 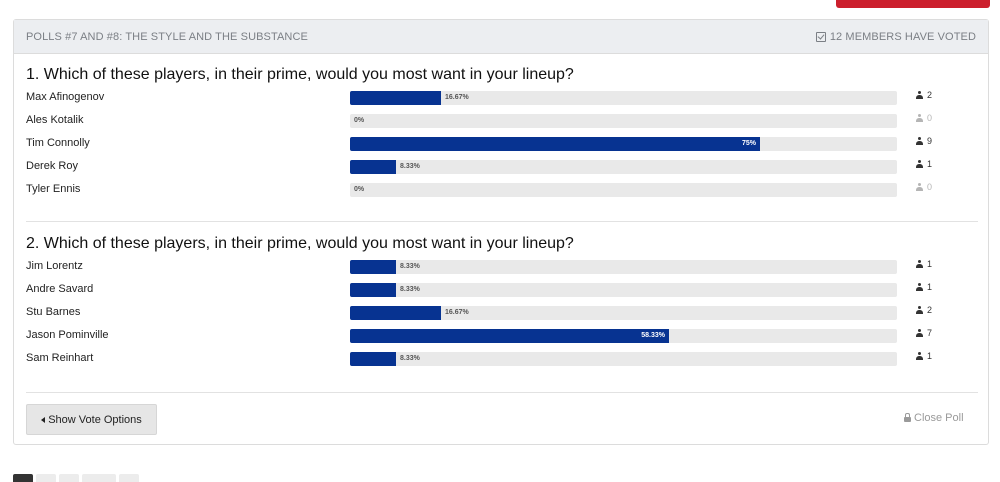 What do you see at coordinates (930, 333) in the screenshot?
I see `vote-number: 7` at bounding box center [930, 333].